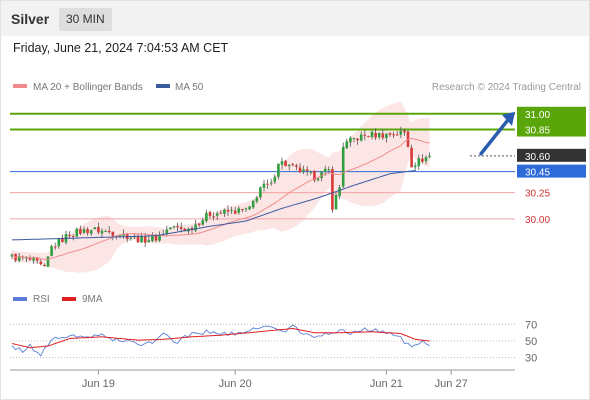 The width and height of the screenshot is (590, 400). Describe the element at coordinates (537, 131) in the screenshot. I see `level-30-85-label: 30.85` at that location.